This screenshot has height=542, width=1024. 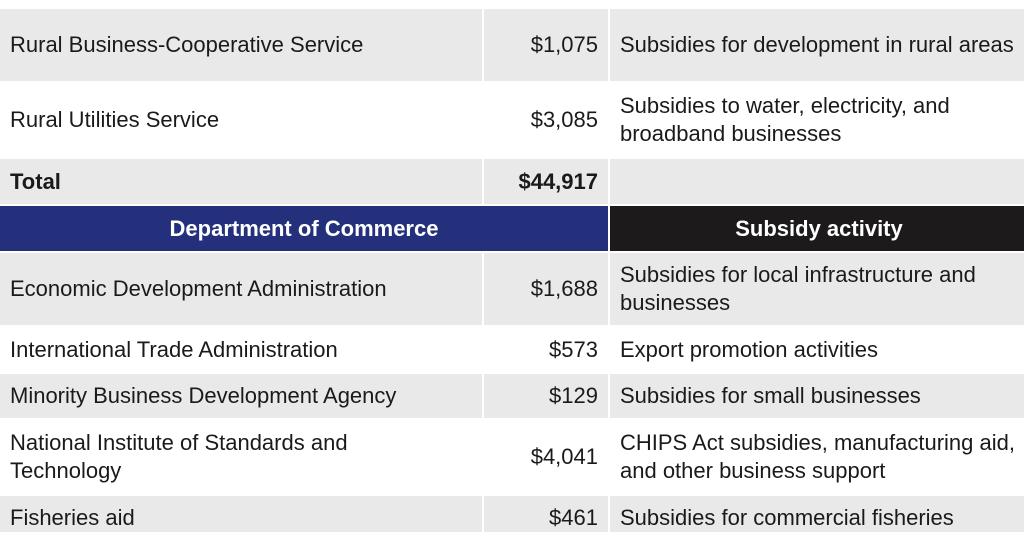 What do you see at coordinates (817, 181) in the screenshot?
I see `total-activity` at bounding box center [817, 181].